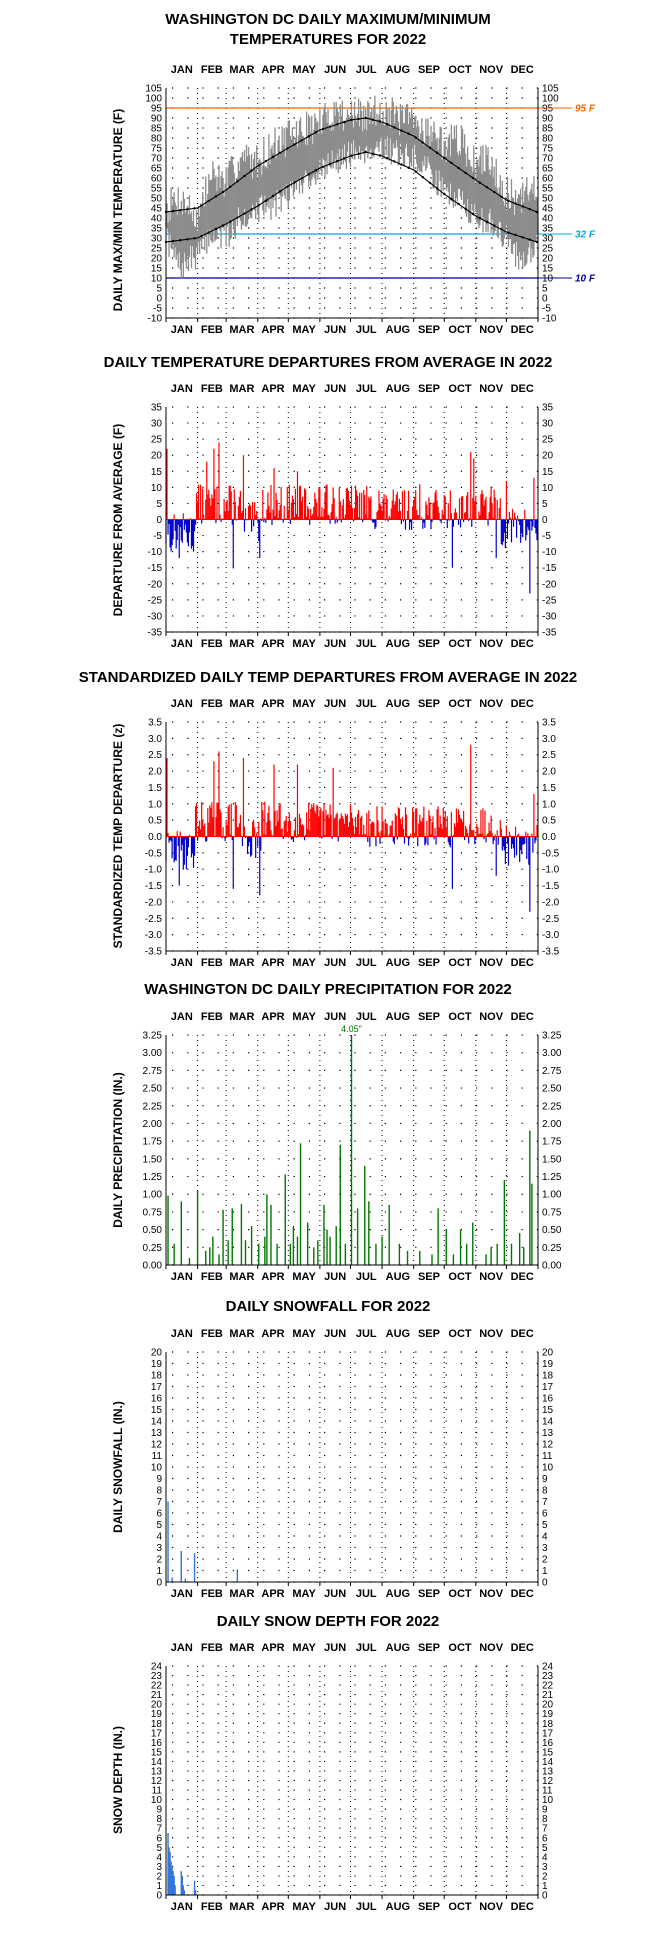 This screenshot has width=656, height=1939. Describe the element at coordinates (157, 536) in the screenshot. I see `y-tick-left: -5` at that location.